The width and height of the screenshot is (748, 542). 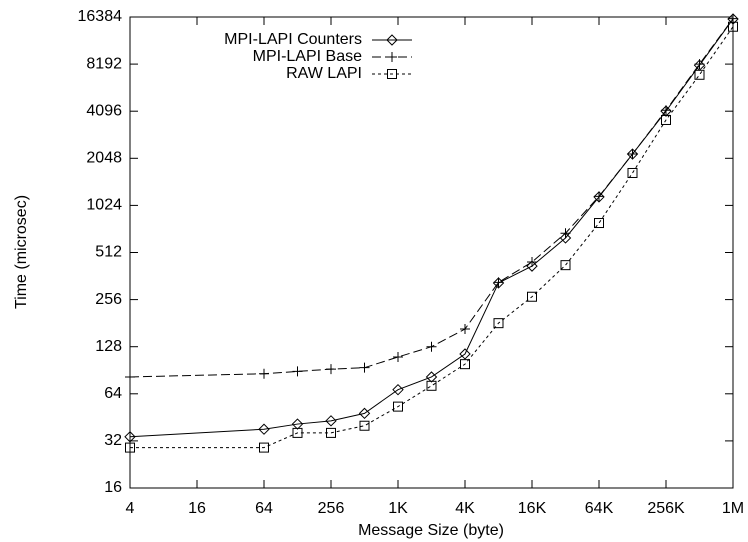 I want to click on x-tick-label: 16K, so click(x=532, y=508).